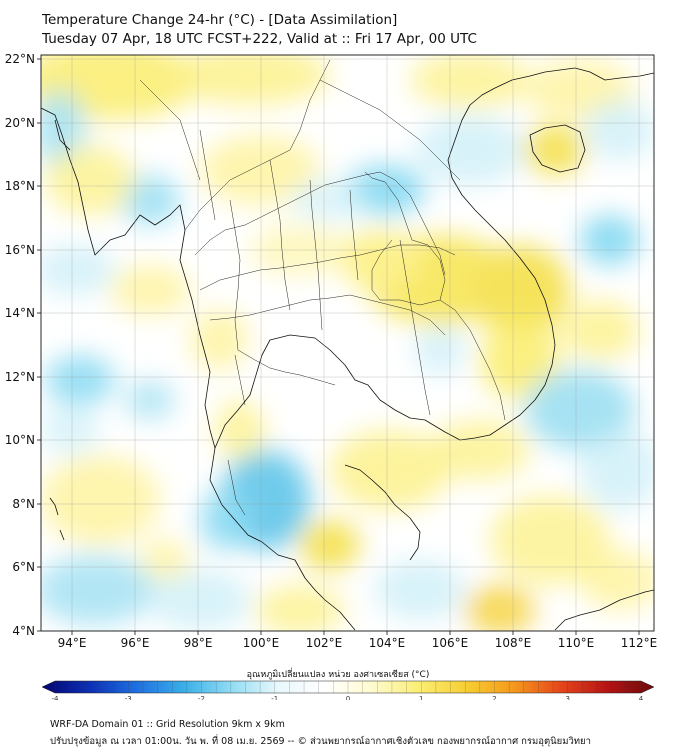 This screenshot has width=676, height=756. What do you see at coordinates (348, 687) in the screenshot?
I see `colorbar-minor-ticks` at bounding box center [348, 687].